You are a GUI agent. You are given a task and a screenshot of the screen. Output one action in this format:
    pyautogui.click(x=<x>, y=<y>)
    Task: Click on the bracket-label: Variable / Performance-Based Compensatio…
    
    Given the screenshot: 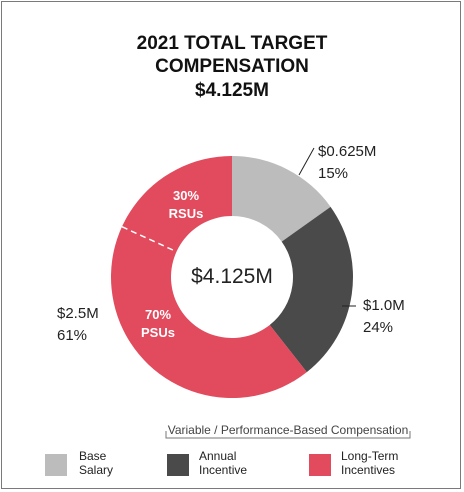 What is the action you would take?
    pyautogui.click(x=288, y=430)
    